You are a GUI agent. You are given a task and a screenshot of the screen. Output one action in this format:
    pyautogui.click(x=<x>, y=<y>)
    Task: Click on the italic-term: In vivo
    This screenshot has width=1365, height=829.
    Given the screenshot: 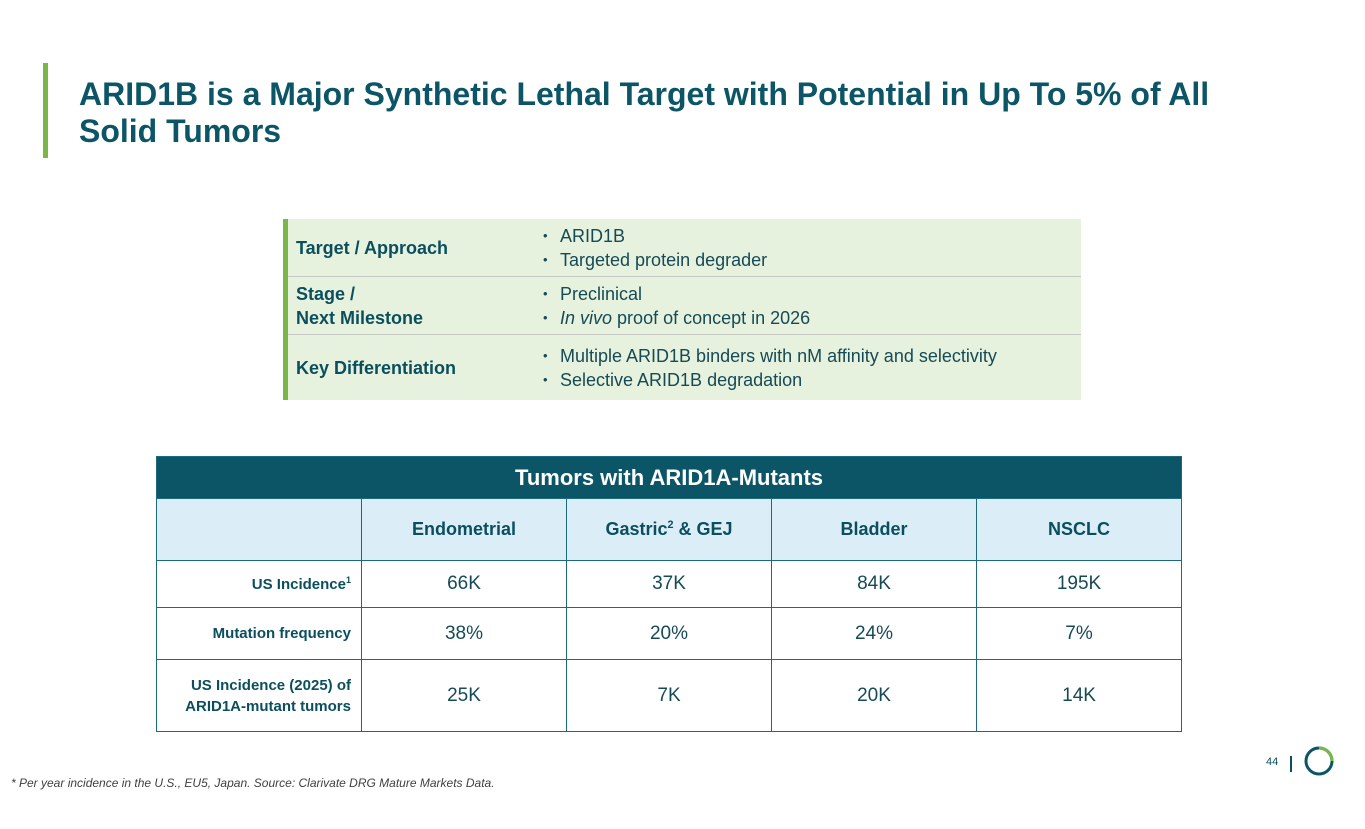 What is the action you would take?
    pyautogui.click(x=586, y=317)
    